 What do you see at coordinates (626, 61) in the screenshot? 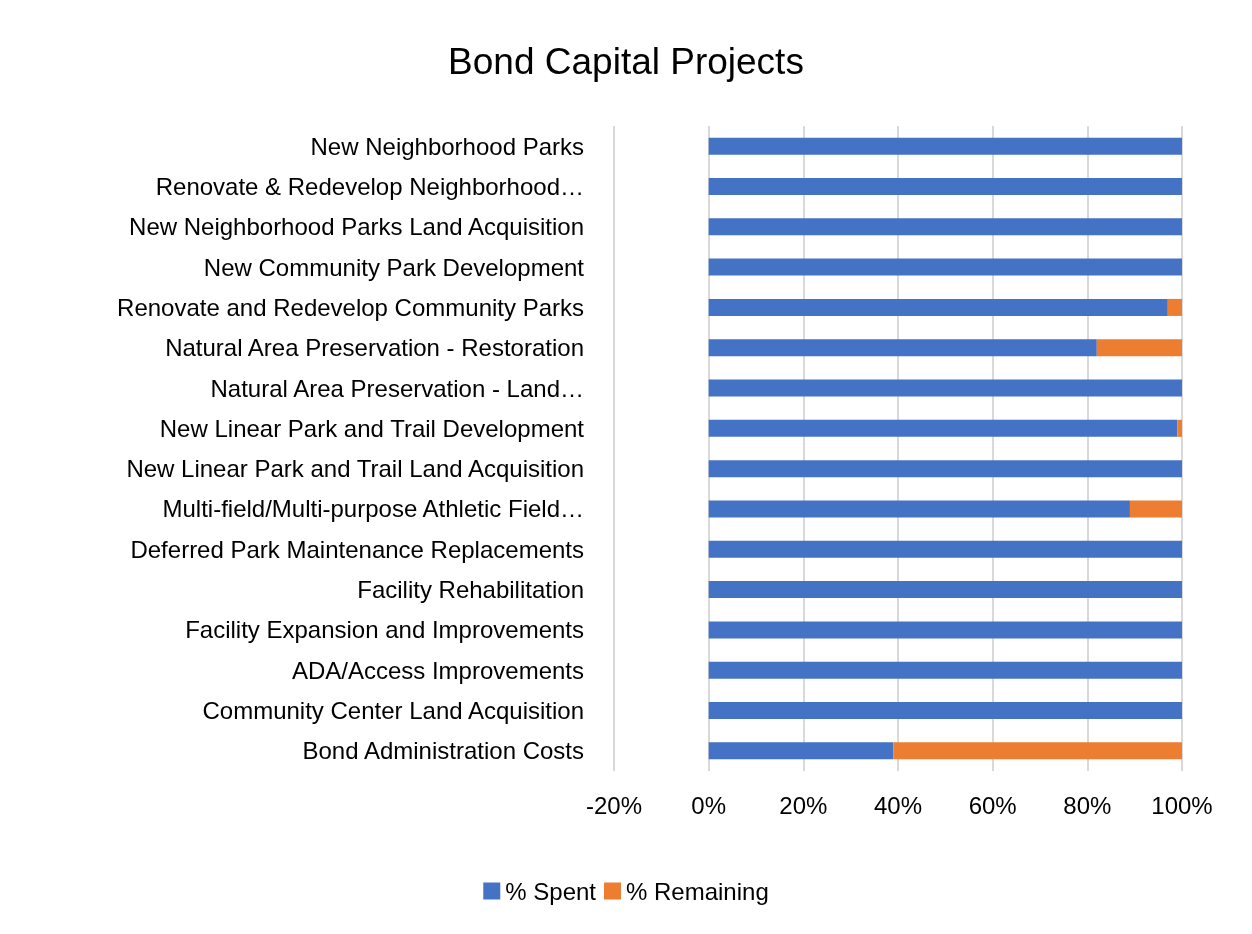
I see `chart-title: Bond Capital Projects` at bounding box center [626, 61].